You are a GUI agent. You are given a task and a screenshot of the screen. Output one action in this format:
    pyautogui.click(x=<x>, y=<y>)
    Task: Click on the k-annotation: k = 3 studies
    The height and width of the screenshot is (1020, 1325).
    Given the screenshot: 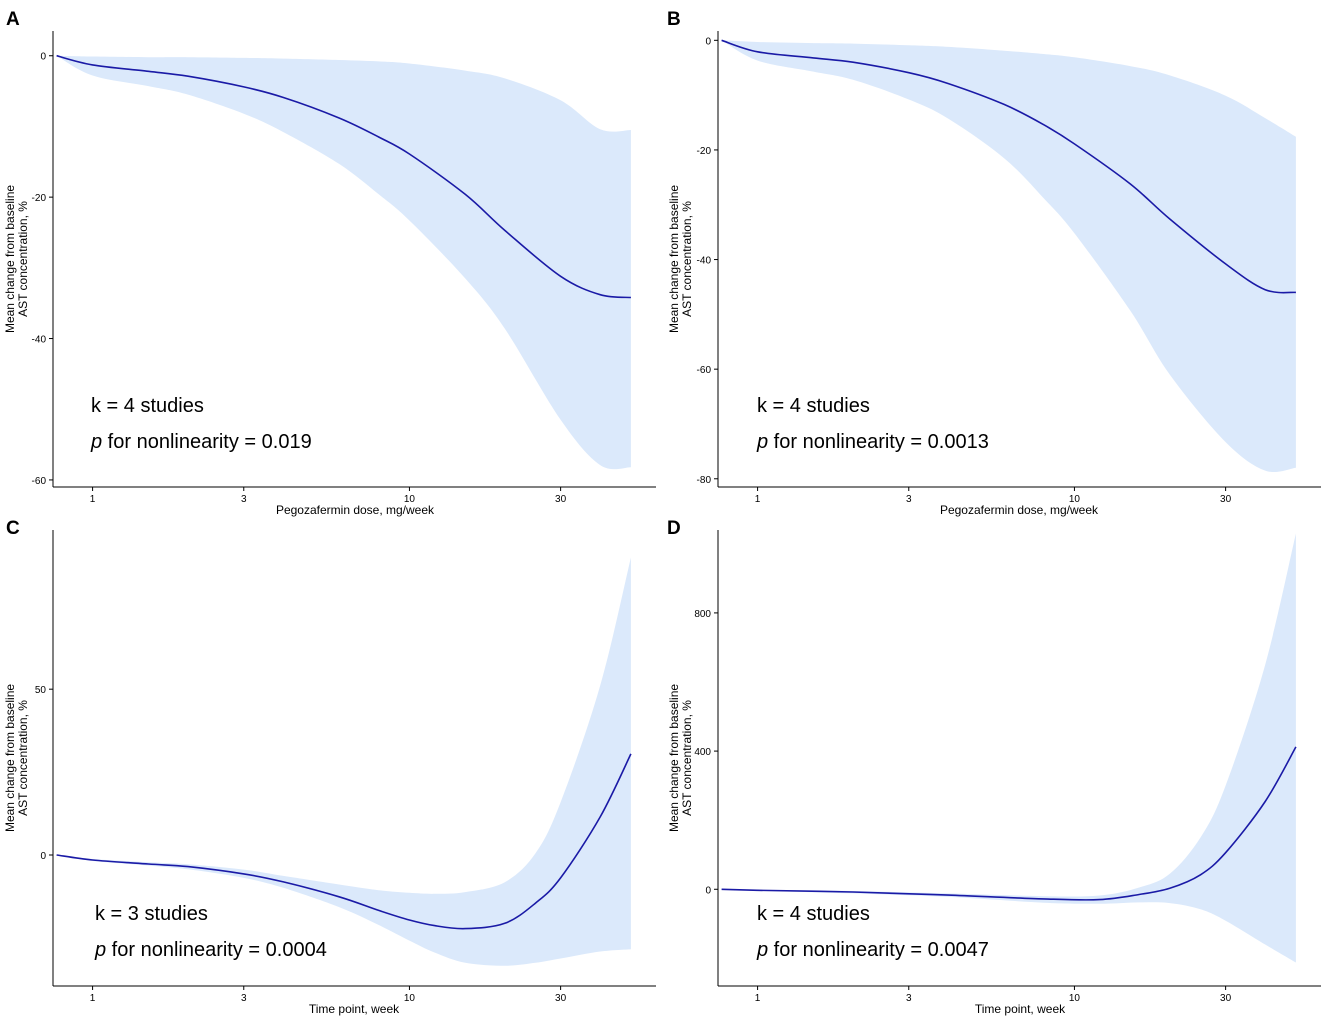 What is the action you would take?
    pyautogui.click(x=151, y=914)
    